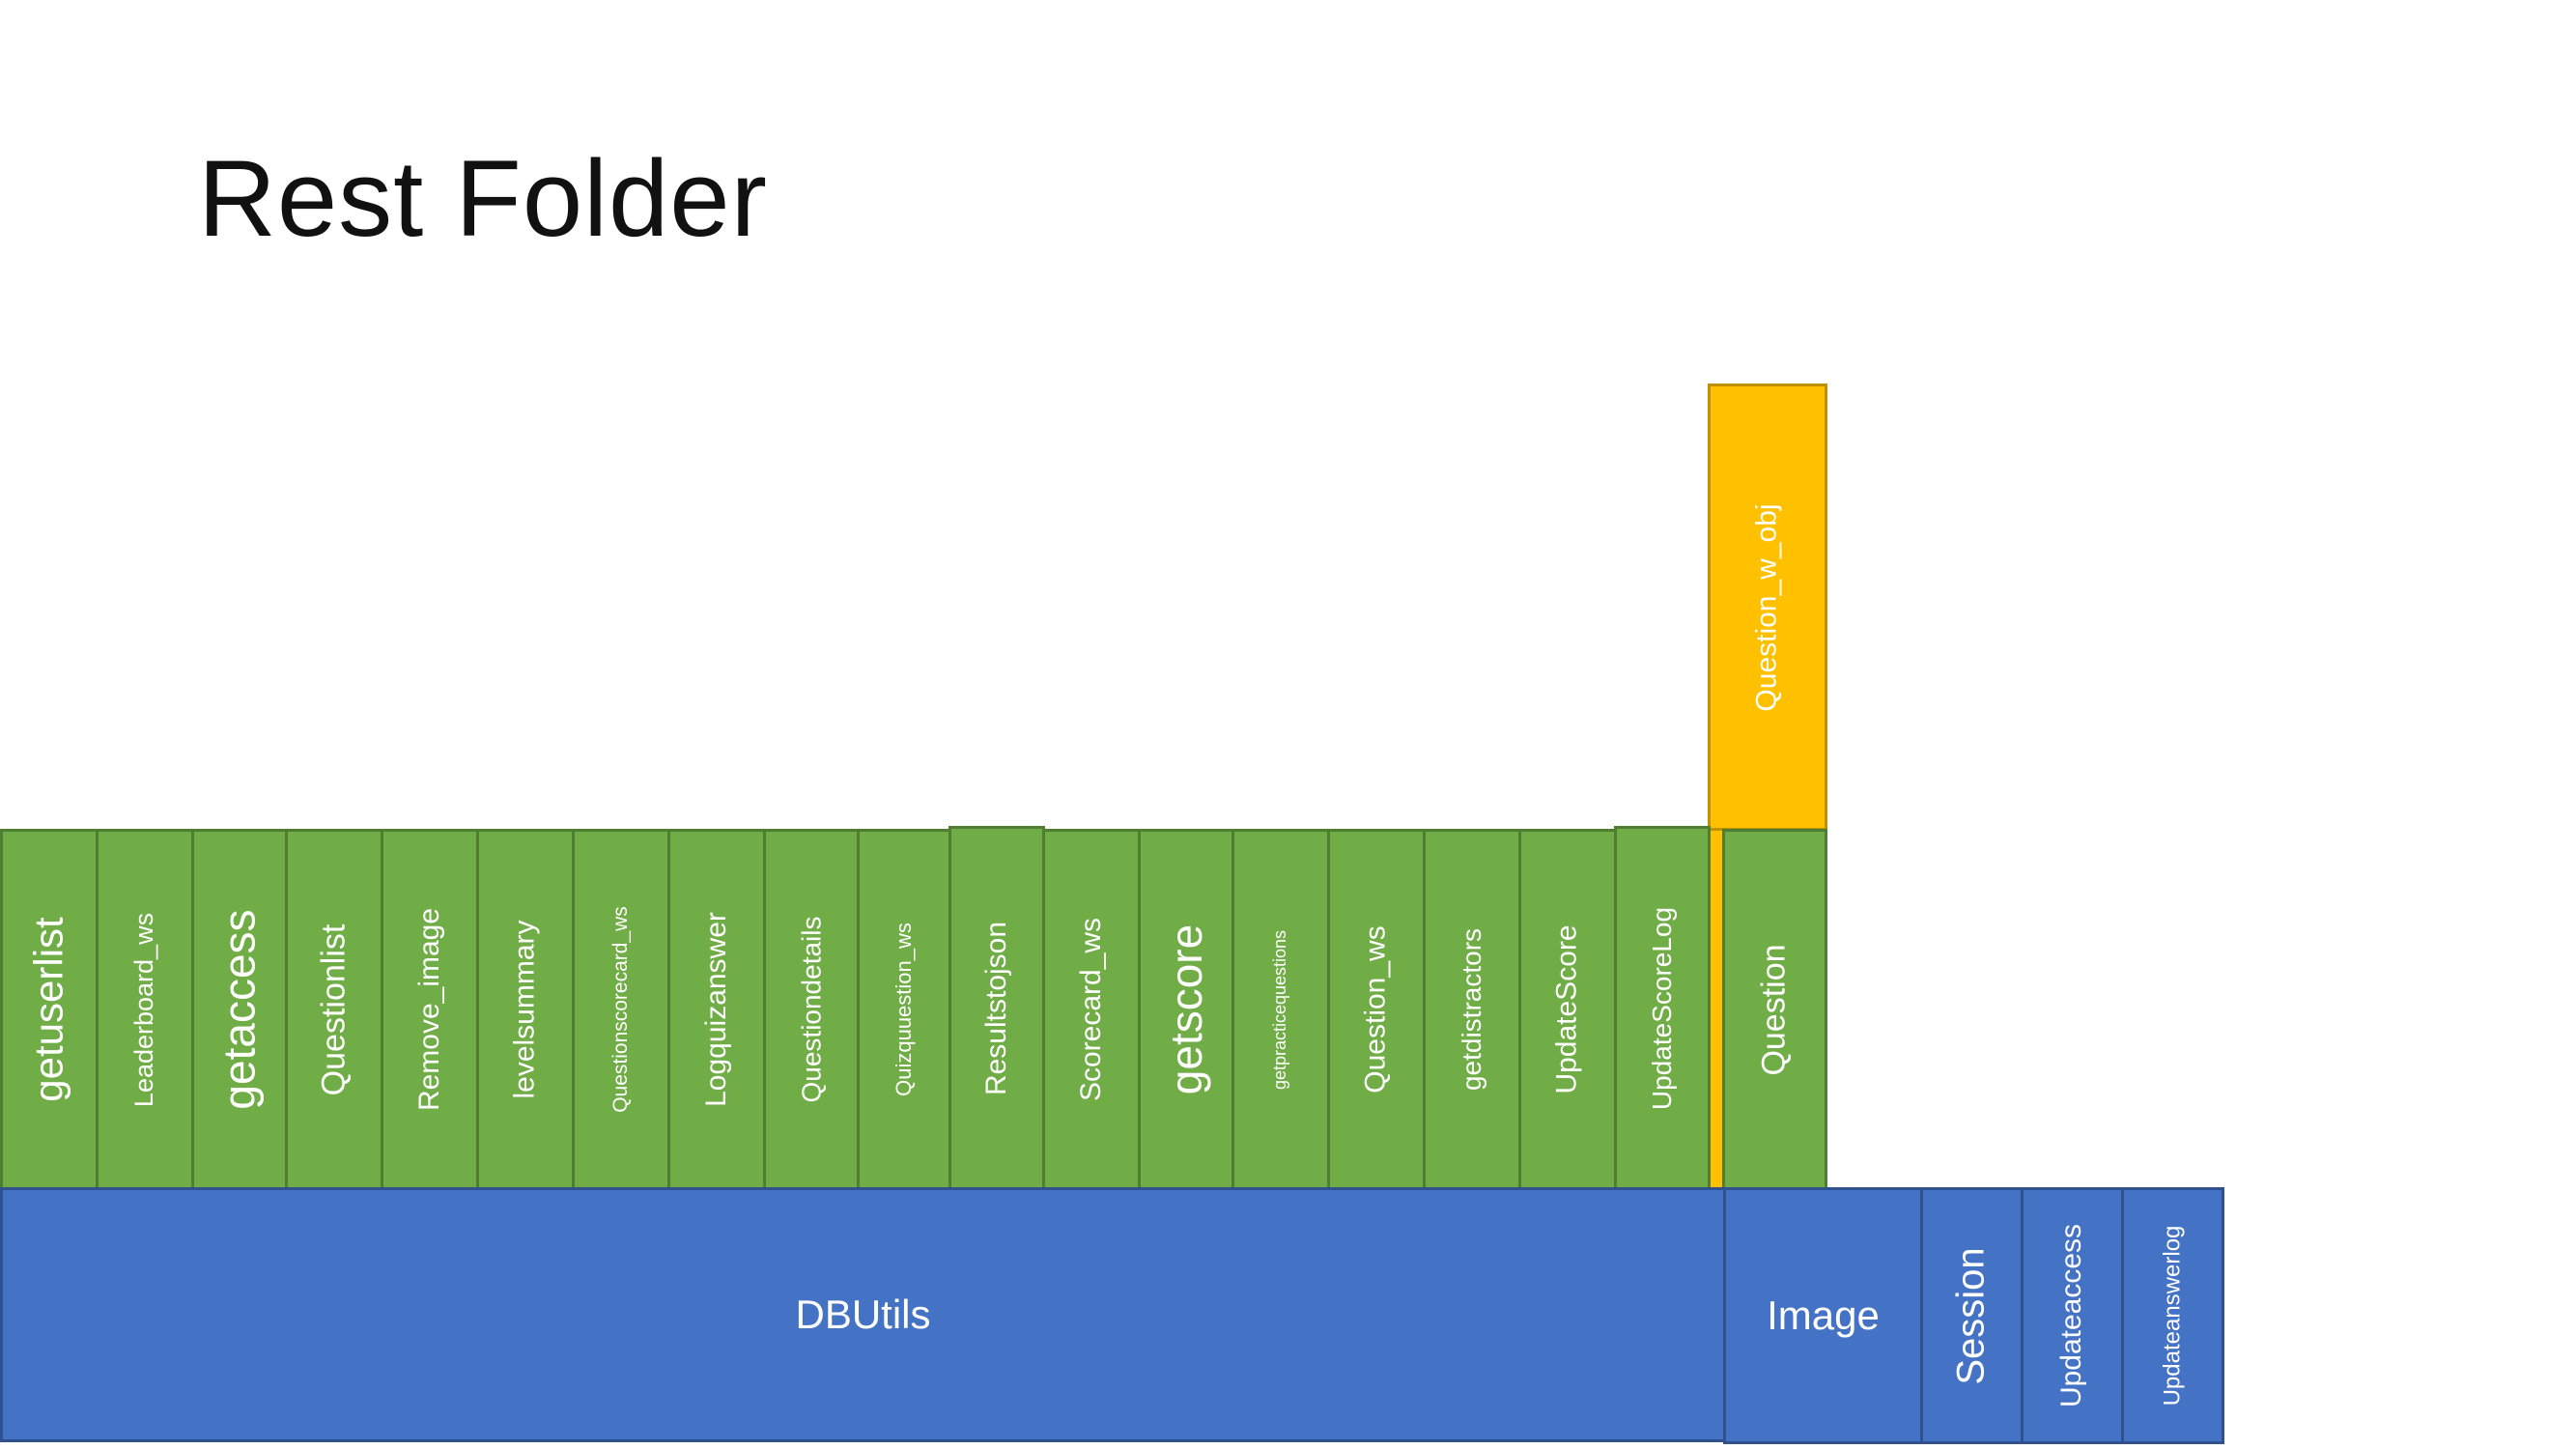 This screenshot has height=1449, width=2576. I want to click on module-remove-image: Remove_image, so click(430, 1009).